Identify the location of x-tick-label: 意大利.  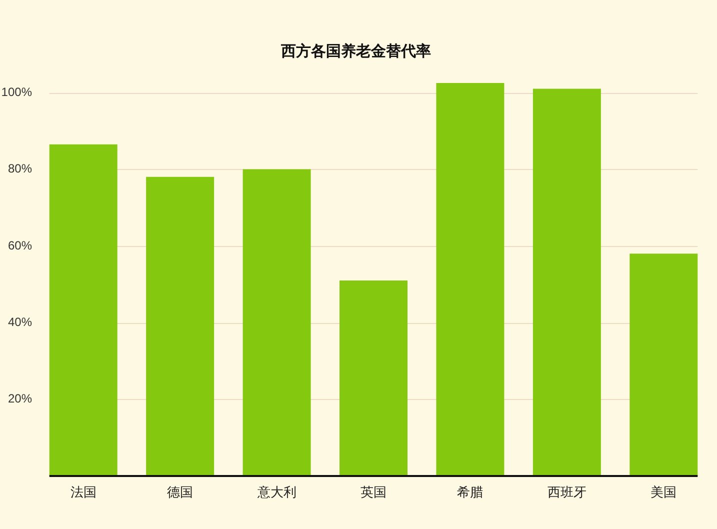
(276, 492).